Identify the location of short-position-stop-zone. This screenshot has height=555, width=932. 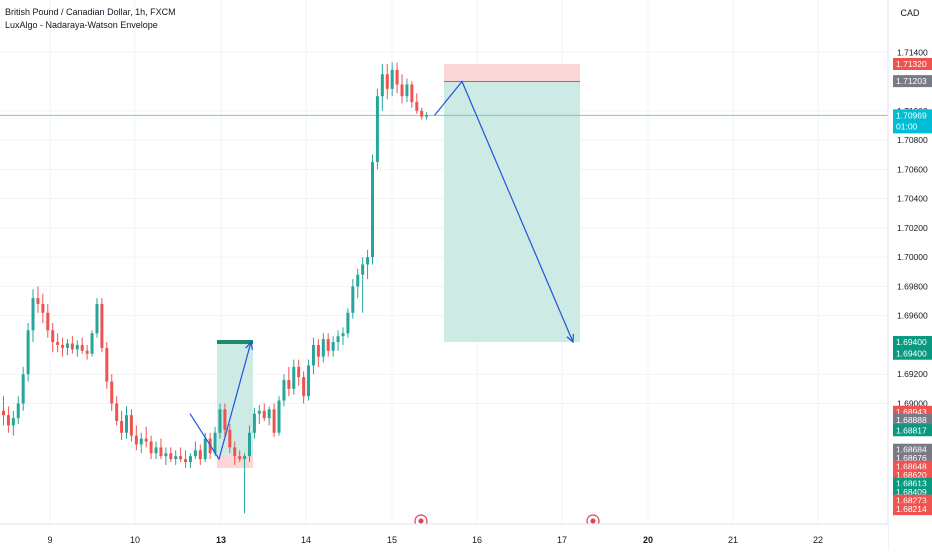
(512, 72).